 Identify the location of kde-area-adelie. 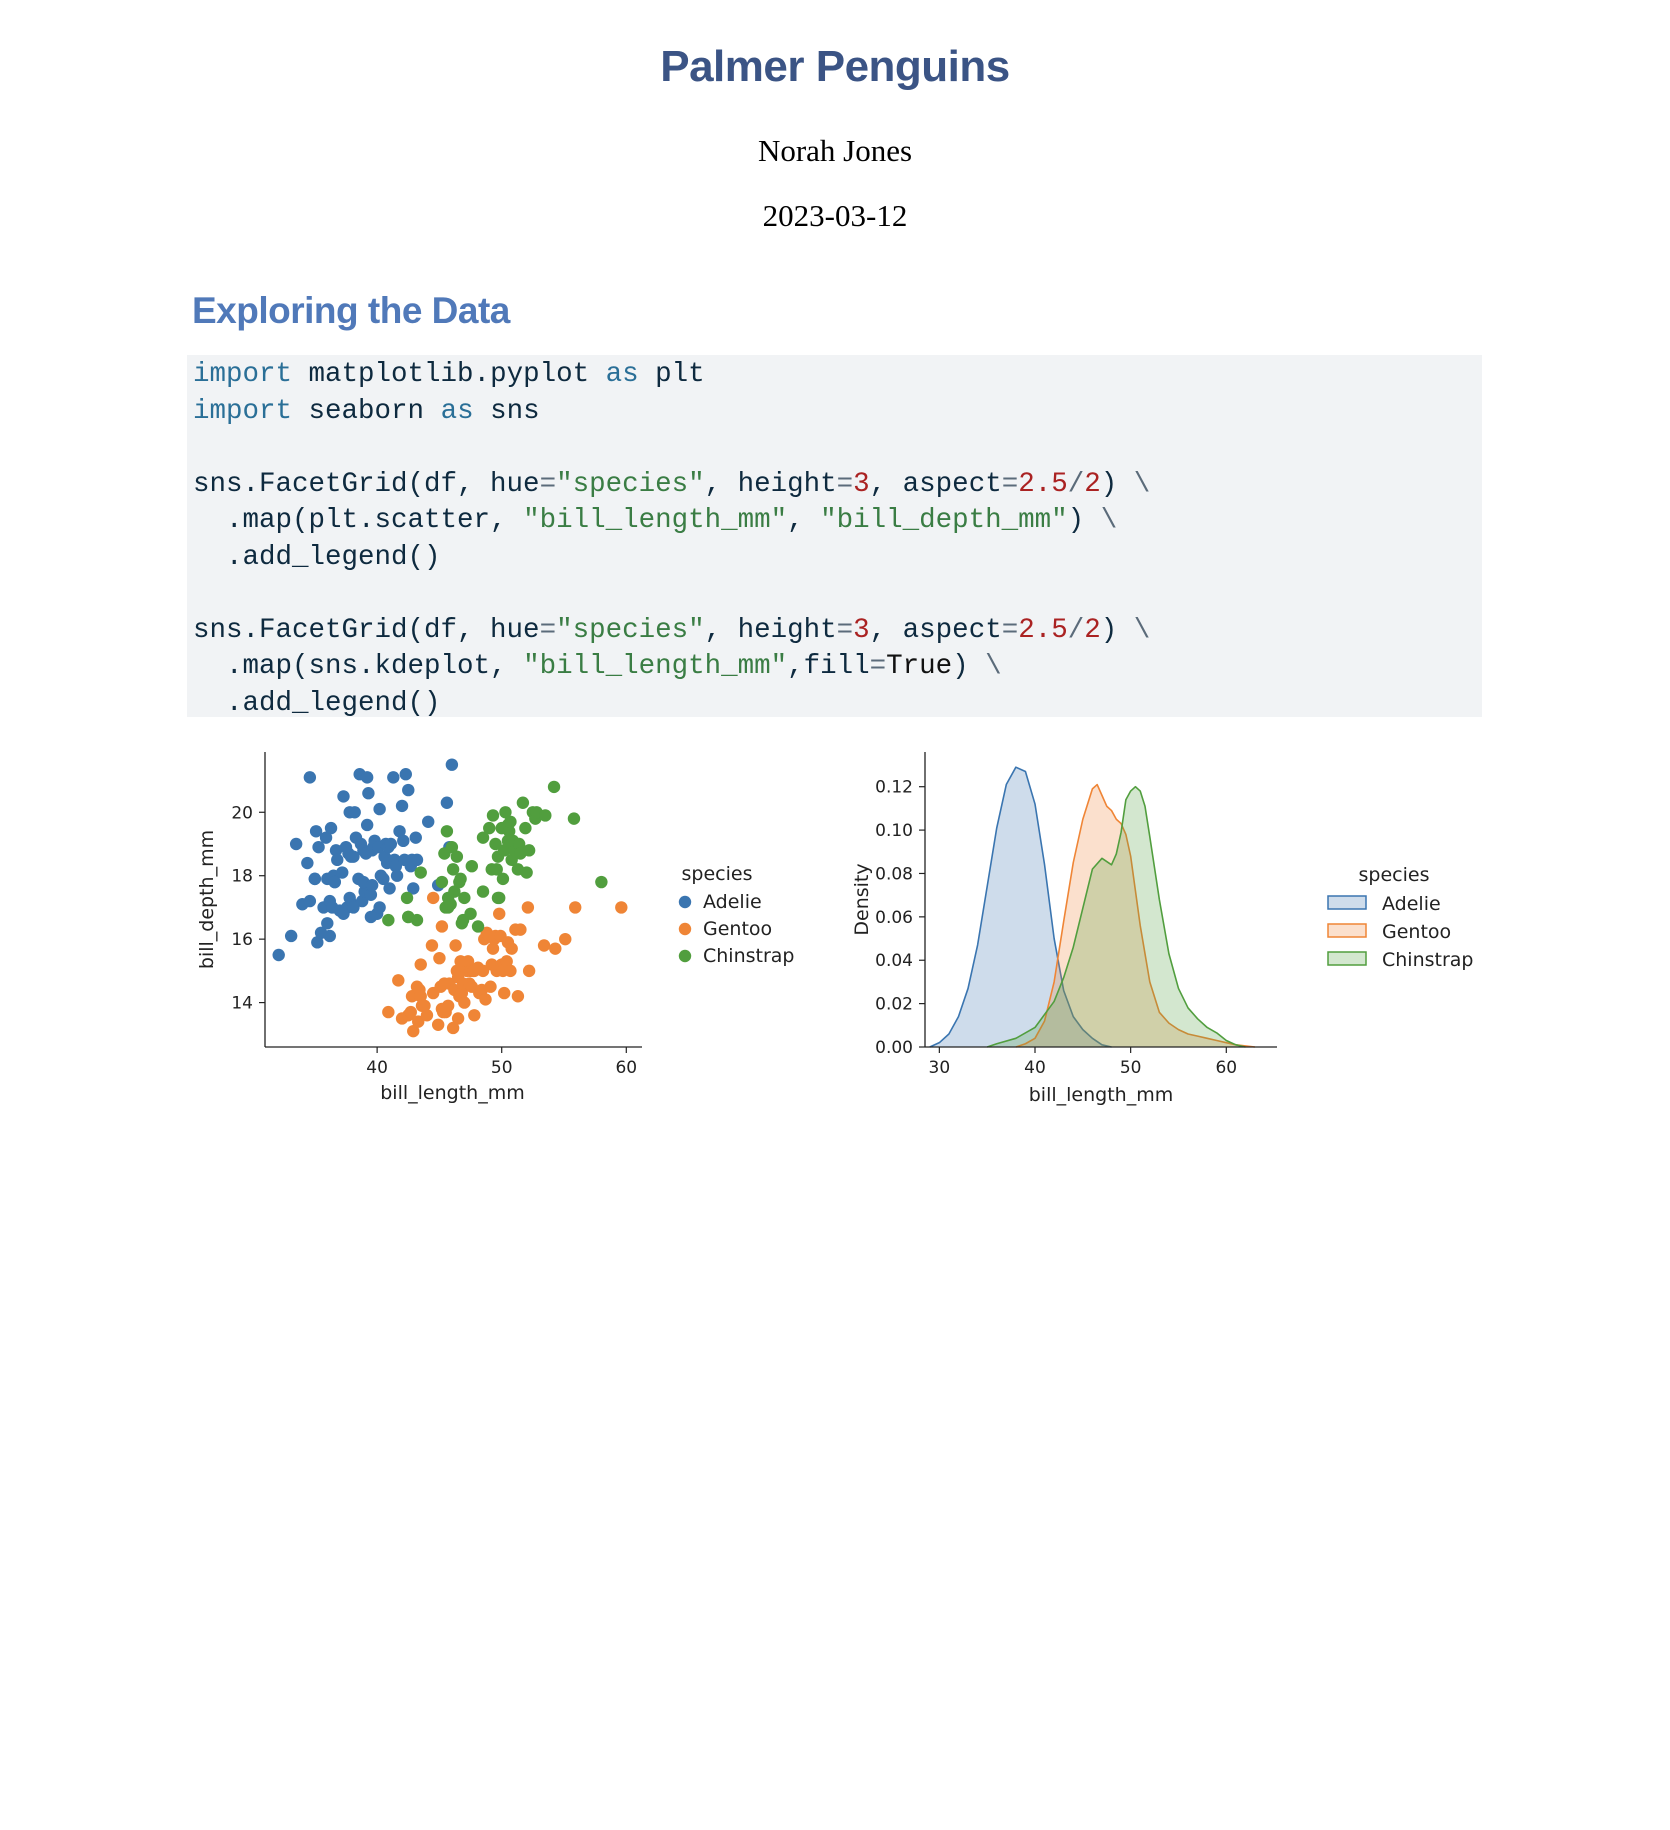
(1020, 907).